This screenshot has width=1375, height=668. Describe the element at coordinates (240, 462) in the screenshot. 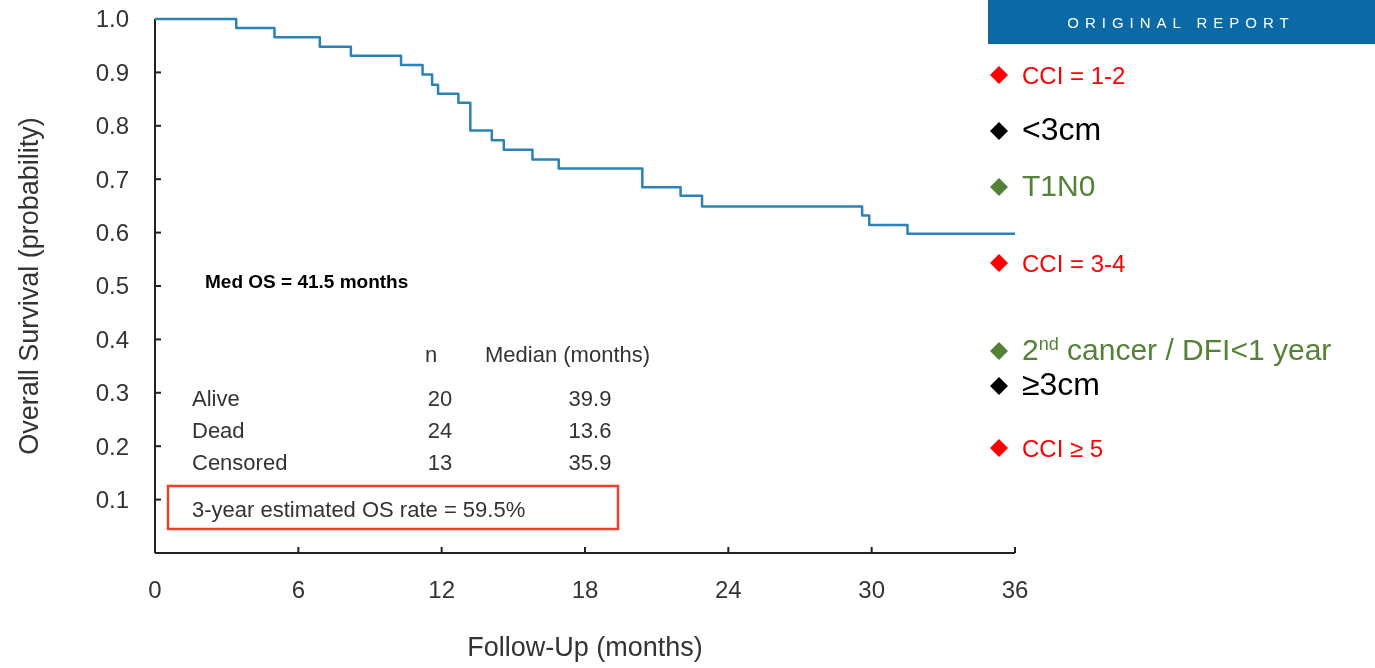

I see `annotation: Censored` at that location.